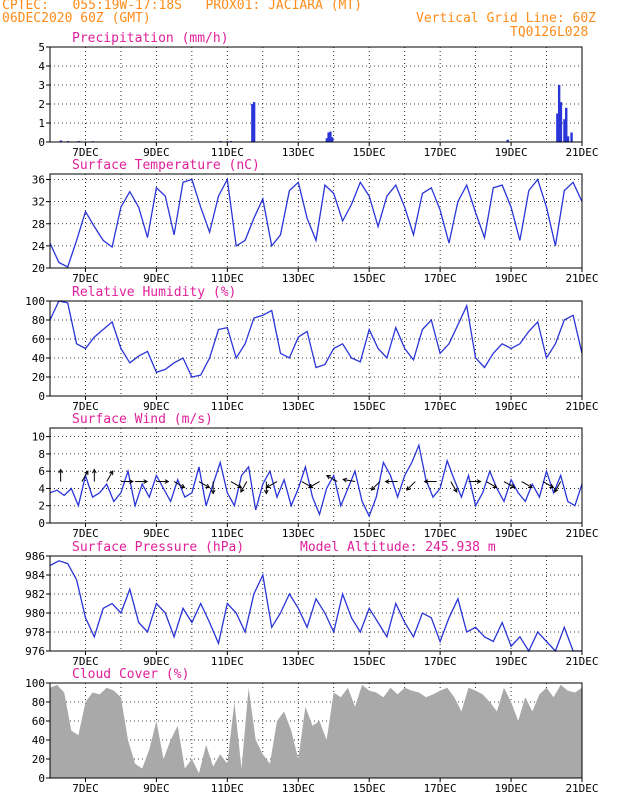 The height and width of the screenshot is (800, 618). Describe the element at coordinates (398, 547) in the screenshot. I see `panel-subtitle: Model Altitude: 245.938 m` at that location.